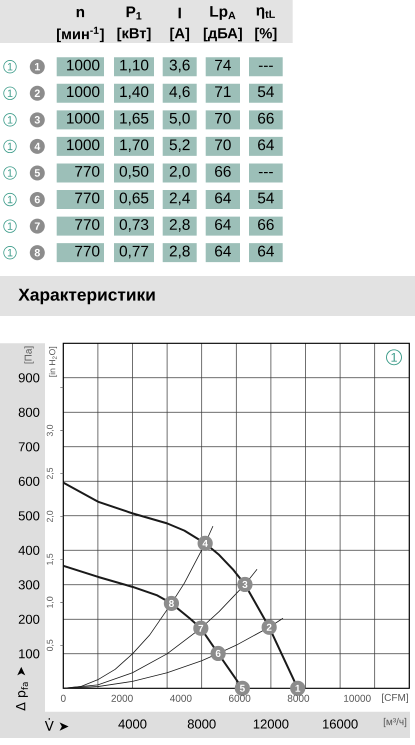 This screenshot has height=745, width=415. Describe the element at coordinates (202, 724) in the screenshot. I see `x-tick-label: 8000` at that location.